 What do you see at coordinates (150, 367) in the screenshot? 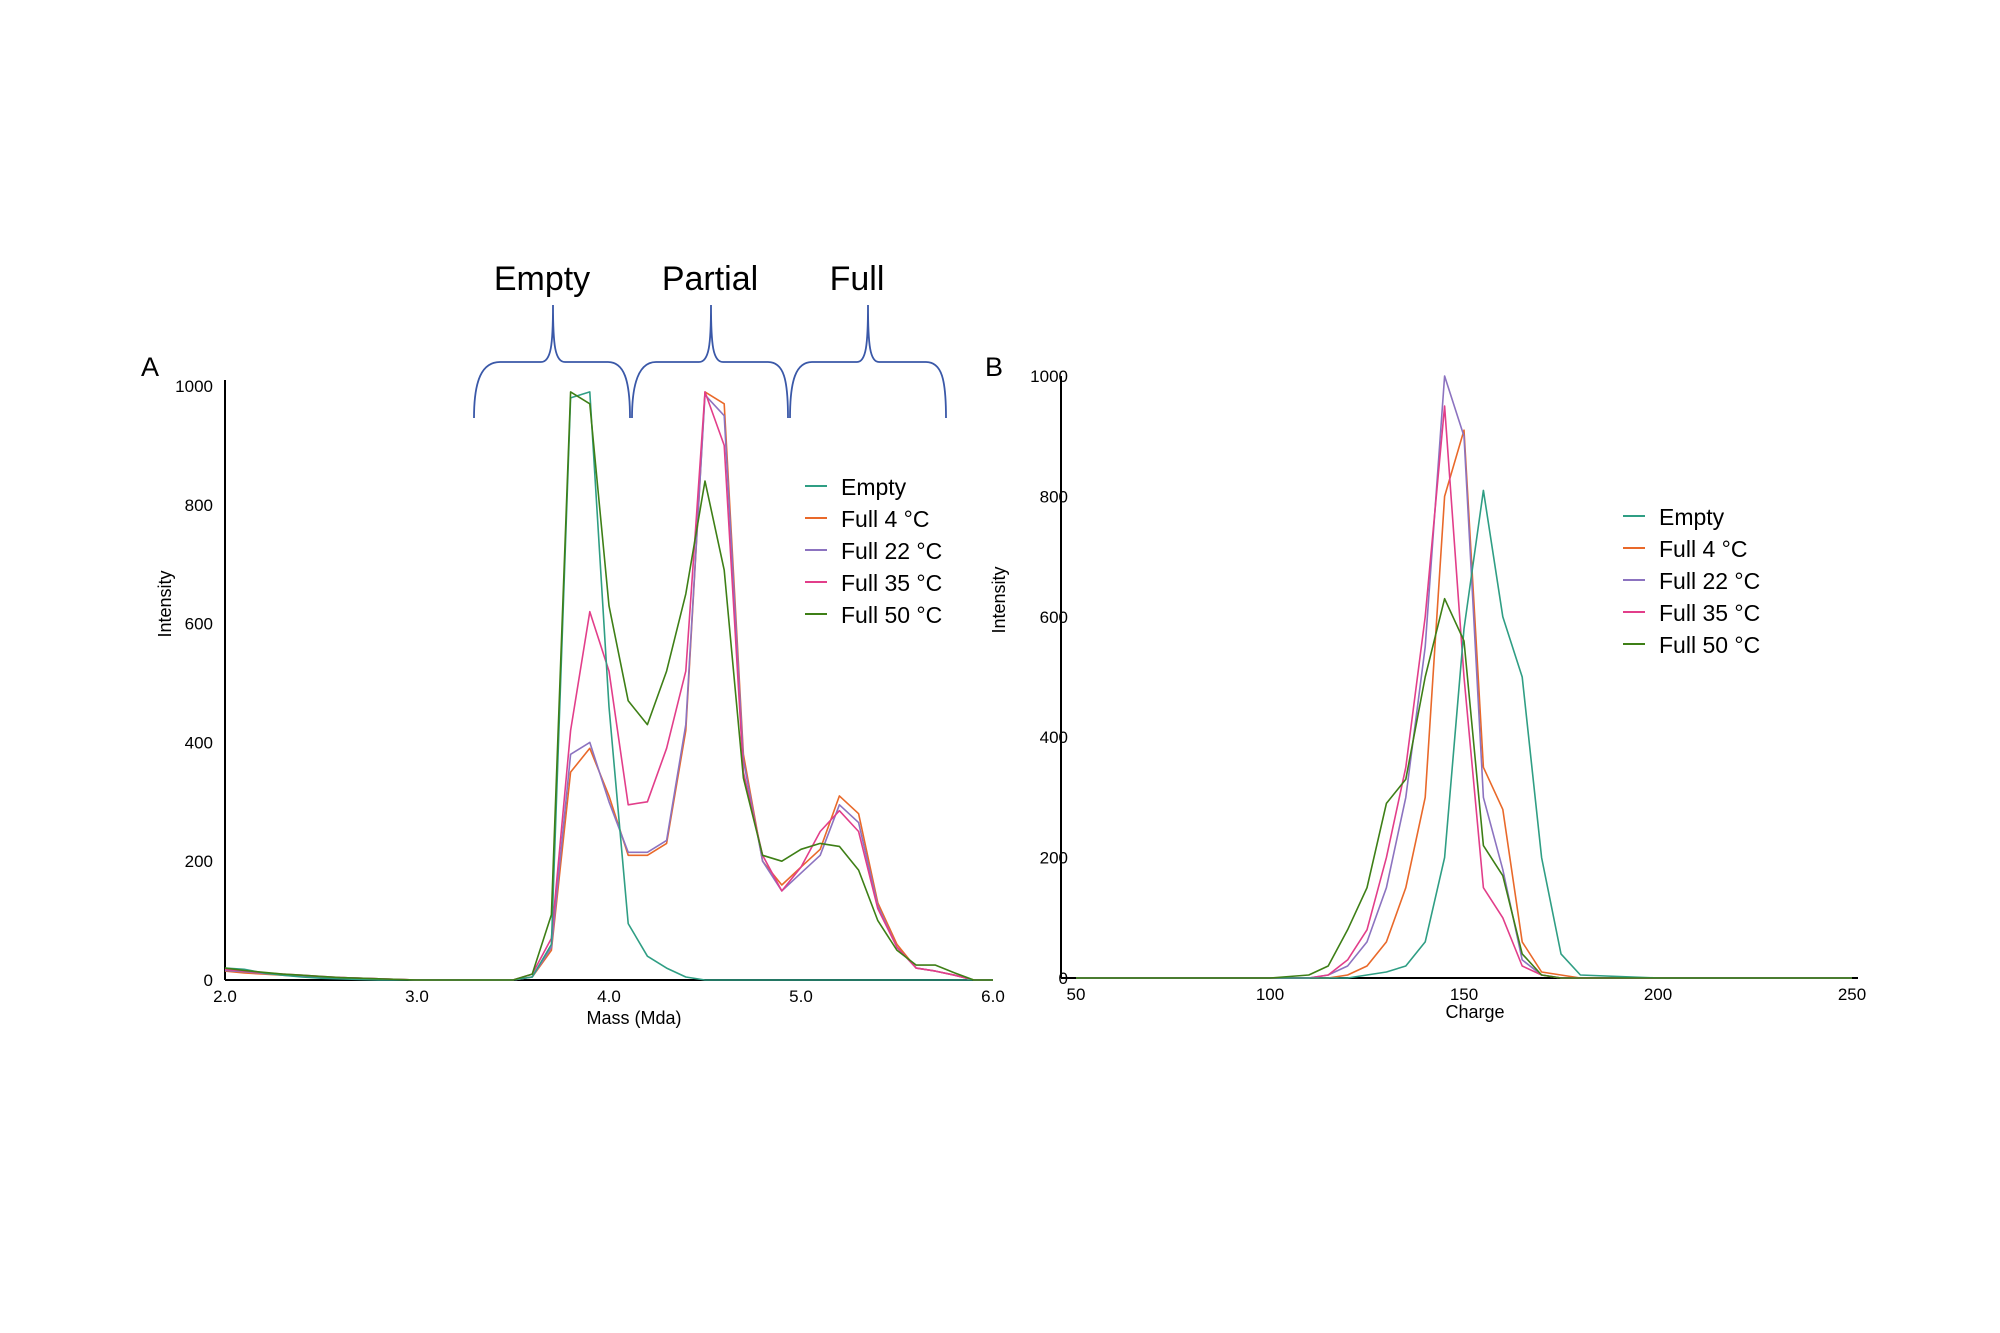
I see `panel-label-a: A` at bounding box center [150, 367].